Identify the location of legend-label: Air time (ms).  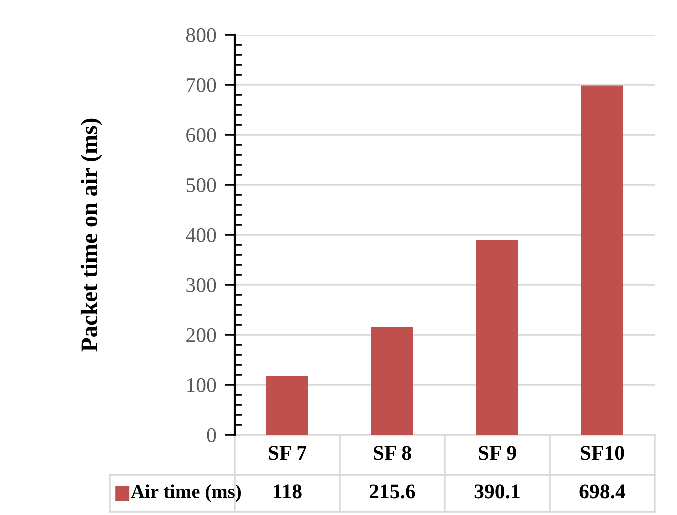
(186, 493).